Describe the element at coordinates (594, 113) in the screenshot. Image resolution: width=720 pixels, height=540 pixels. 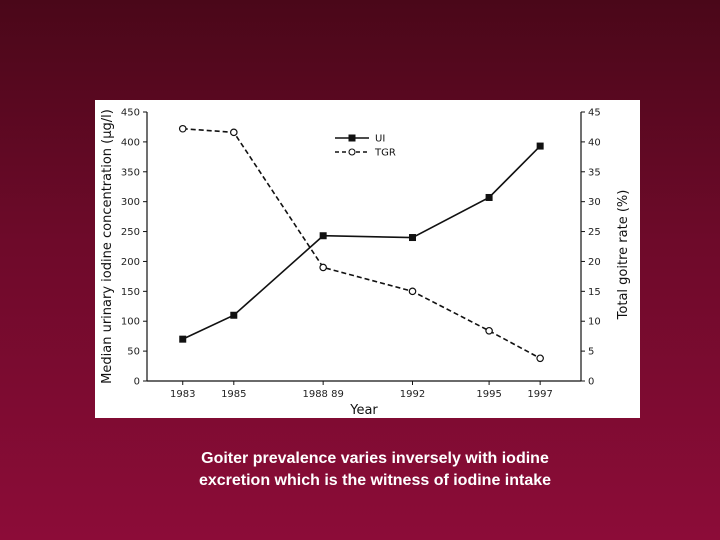
I see `y-tick-label-right: 45` at that location.